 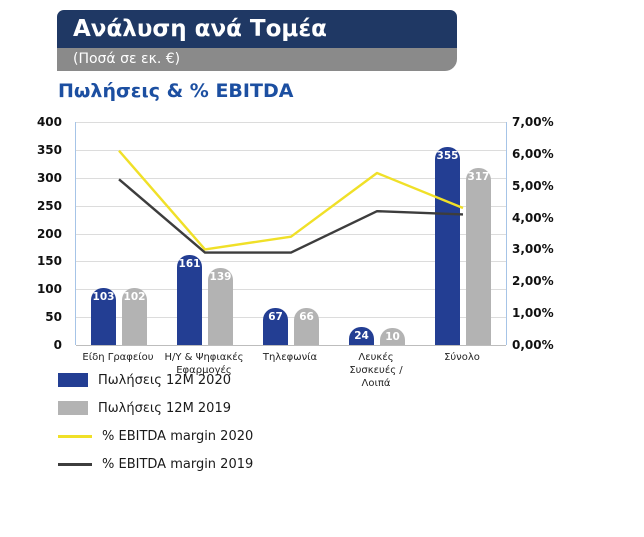 What do you see at coordinates (533, 313) in the screenshot?
I see `right-axis-tick: 1,00%` at bounding box center [533, 313].